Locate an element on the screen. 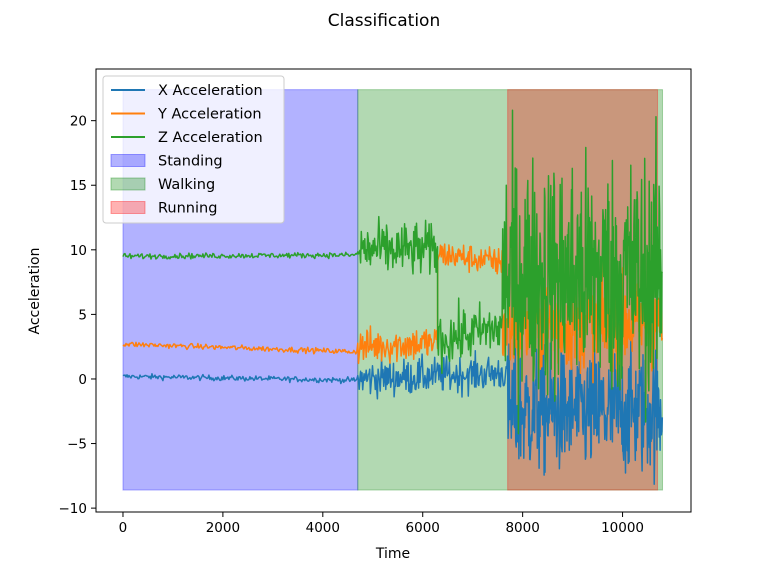 The image size is (768, 576). y-axis-label: Acceleration is located at coordinates (35, 291).